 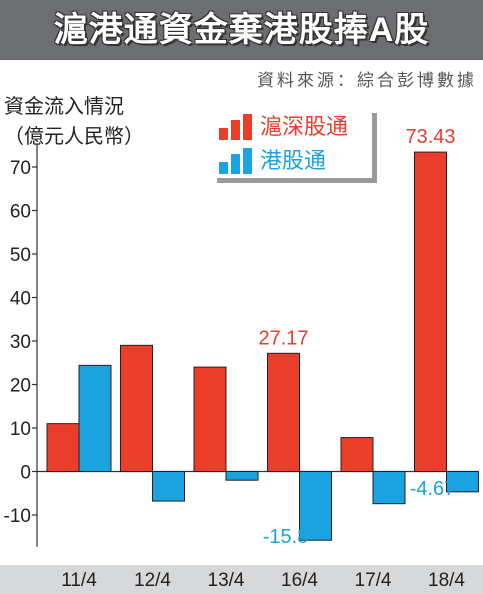 What do you see at coordinates (20, 255) in the screenshot?
I see `y-tick-label: 50` at bounding box center [20, 255].